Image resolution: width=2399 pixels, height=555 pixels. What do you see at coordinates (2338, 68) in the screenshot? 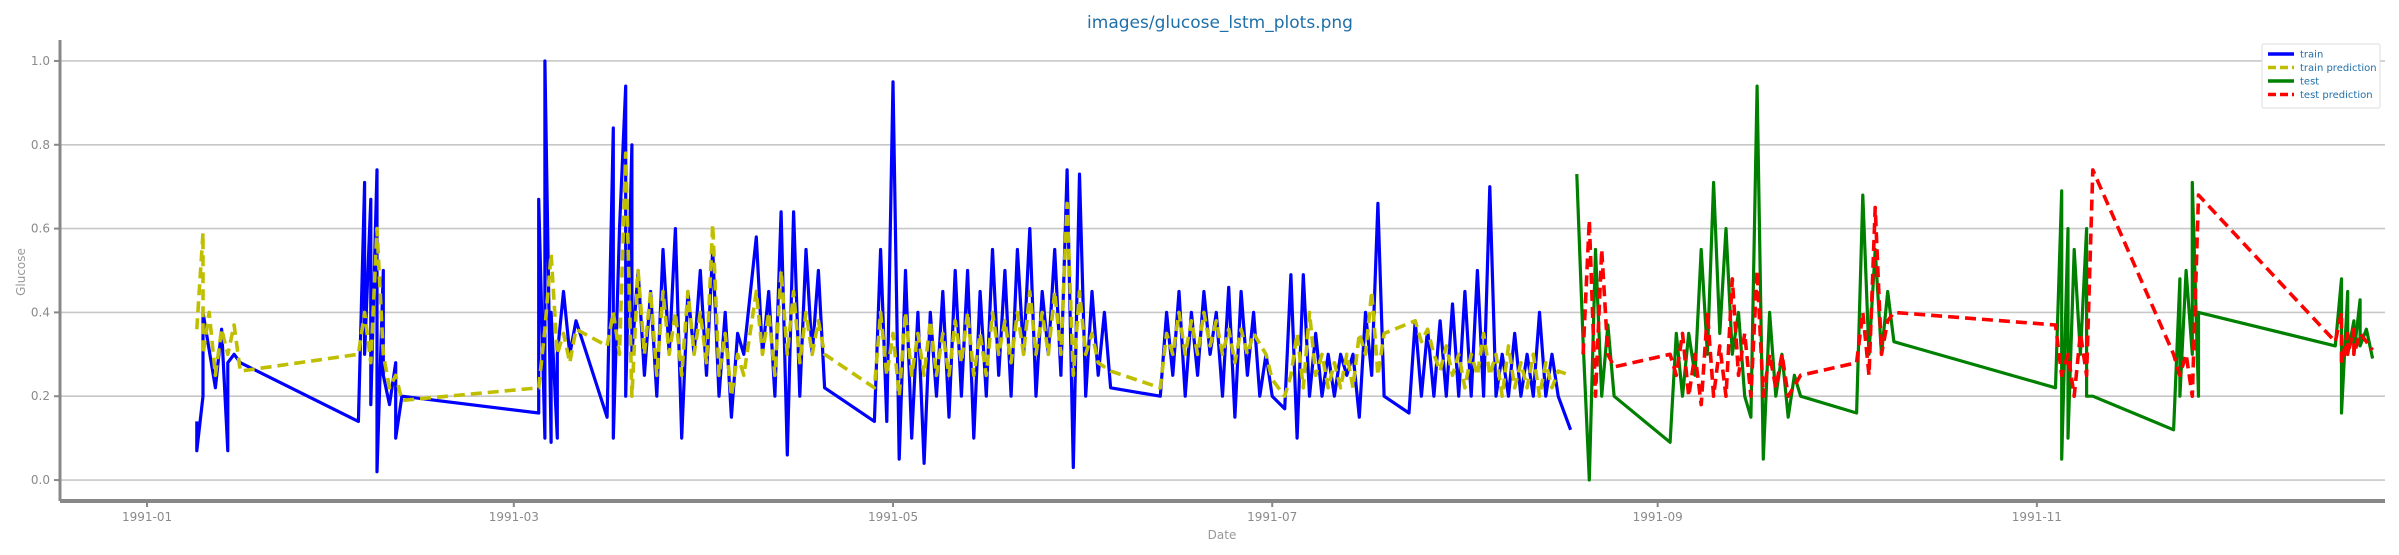
I see `legend-label: train prediction` at bounding box center [2338, 68].